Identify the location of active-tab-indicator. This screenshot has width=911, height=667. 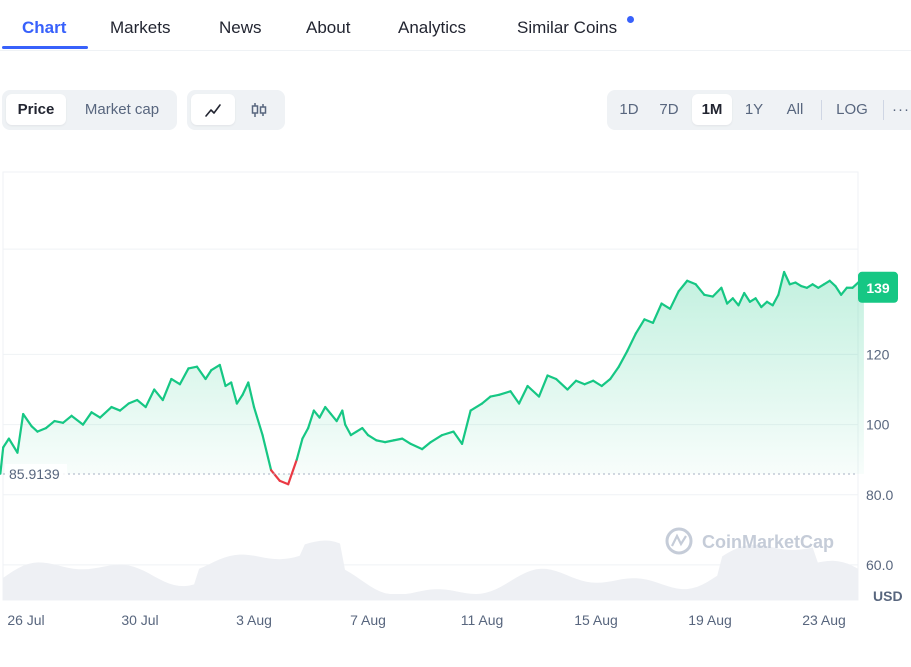
(45, 47).